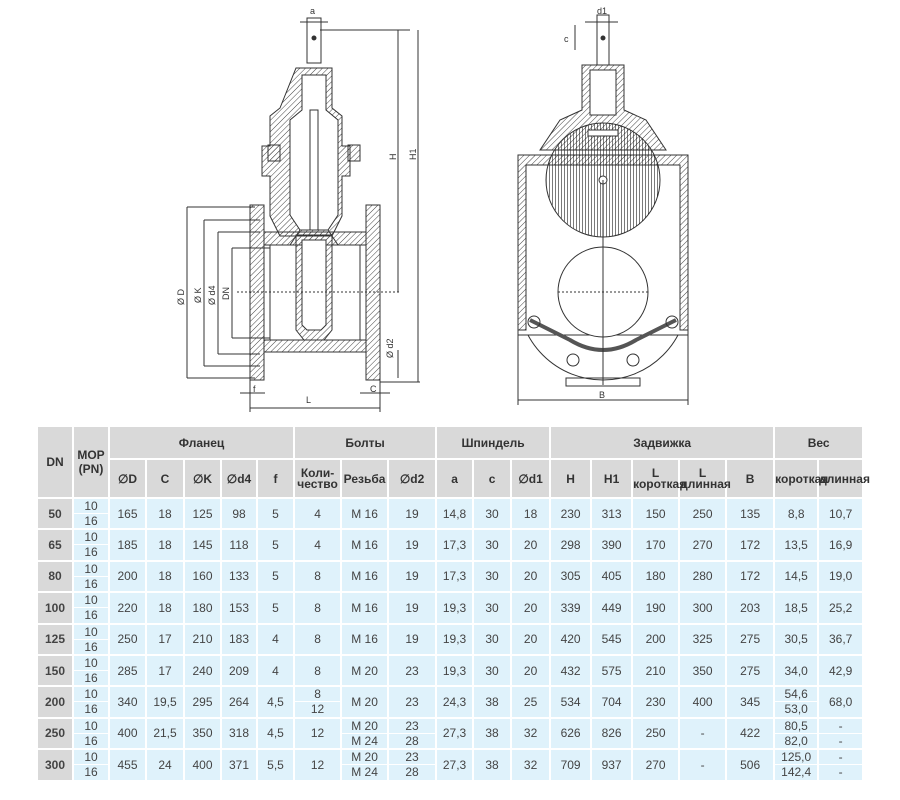 The height and width of the screenshot is (800, 900). Describe the element at coordinates (585, 203) in the screenshot. I see `right-view-labels: d1 c B` at that location.